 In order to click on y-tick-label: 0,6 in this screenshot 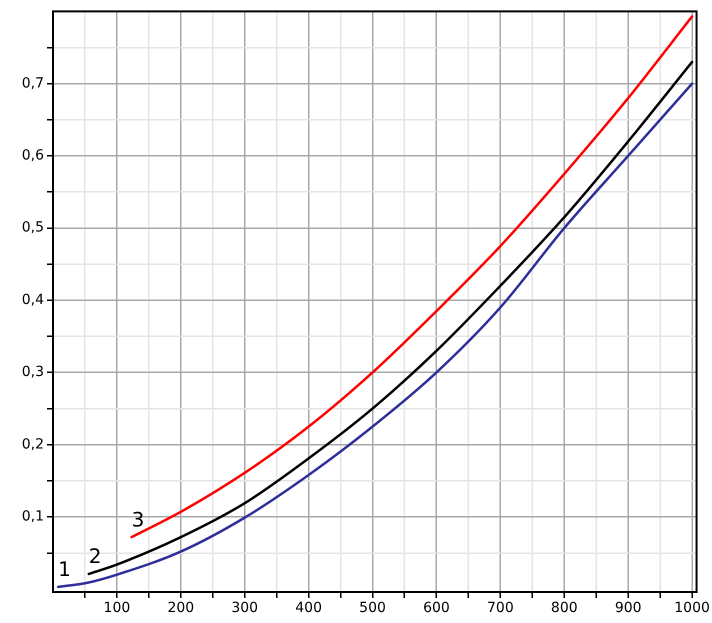, I will do `click(33, 155)`.